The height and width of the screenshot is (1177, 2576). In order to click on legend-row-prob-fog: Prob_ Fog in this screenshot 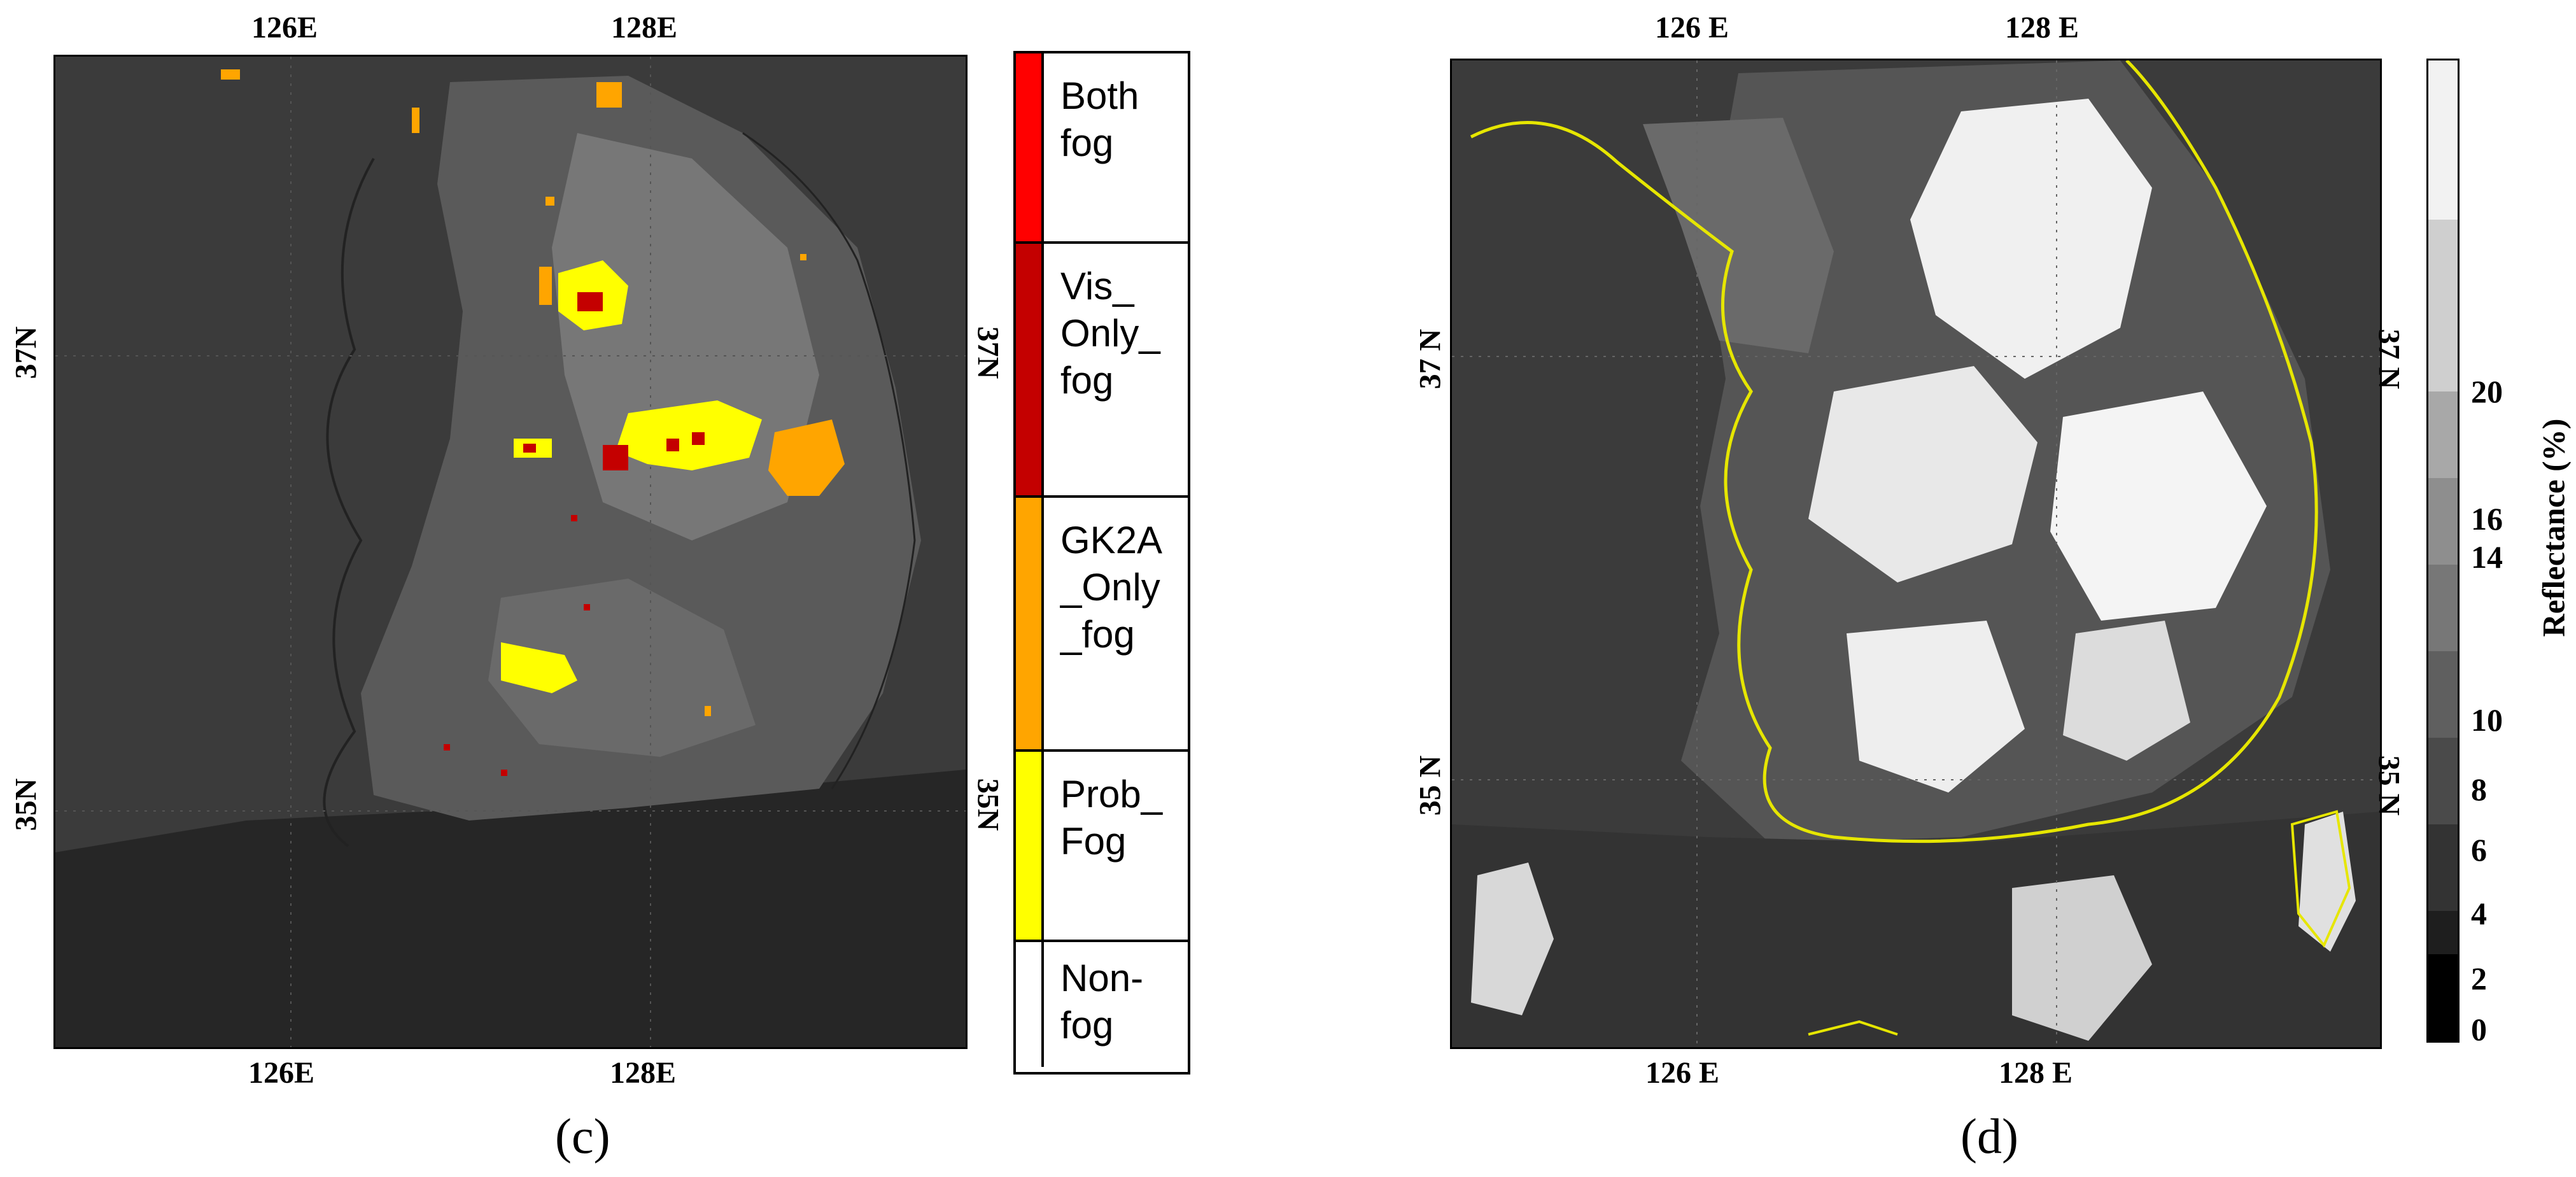, I will do `click(1102, 847)`.